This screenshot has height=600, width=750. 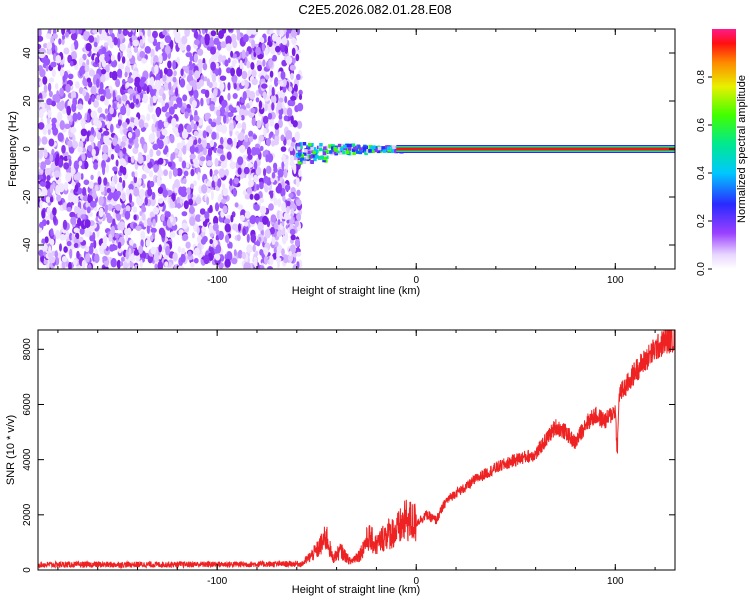 What do you see at coordinates (217, 280) in the screenshot?
I see `x-tick-label: -100` at bounding box center [217, 280].